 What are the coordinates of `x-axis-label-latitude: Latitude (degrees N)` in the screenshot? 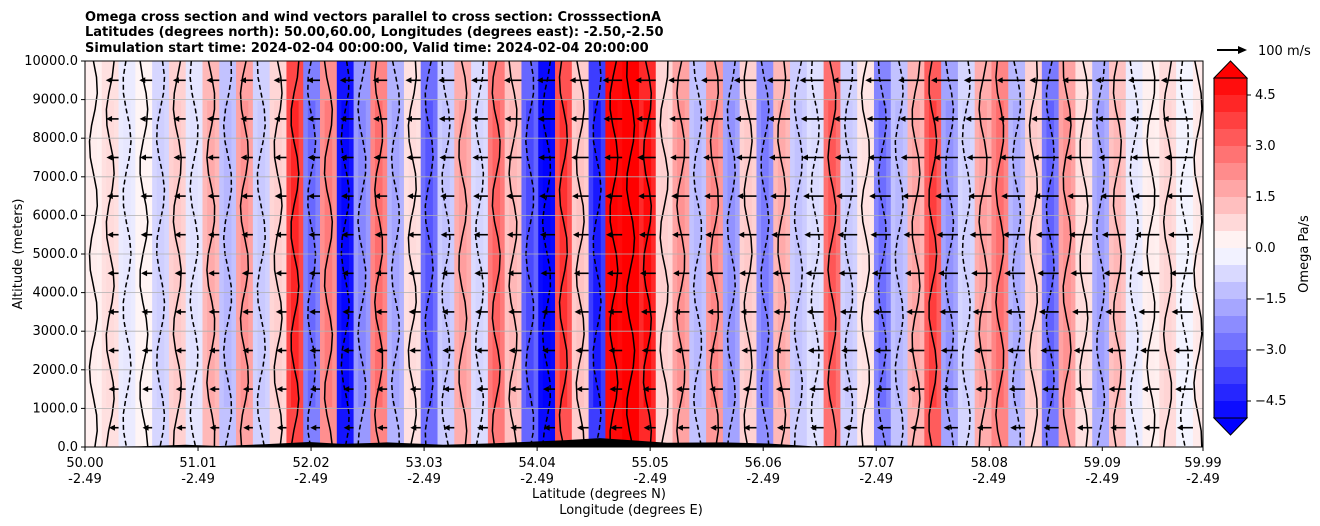 It's located at (599, 494).